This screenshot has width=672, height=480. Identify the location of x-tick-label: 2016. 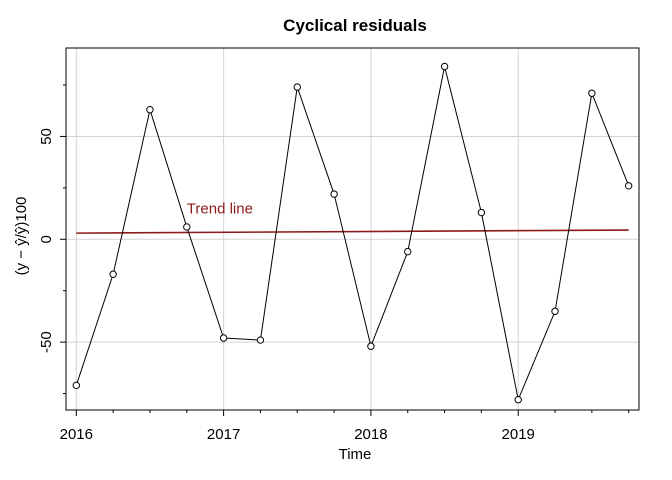
(76, 434).